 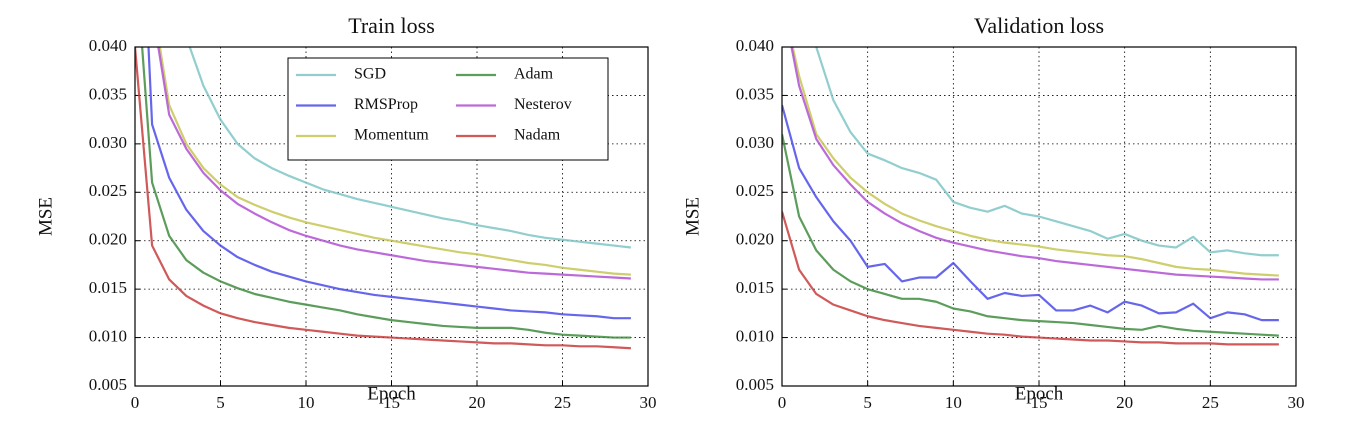 What do you see at coordinates (391, 135) in the screenshot?
I see `legend-label: Momentum` at bounding box center [391, 135].